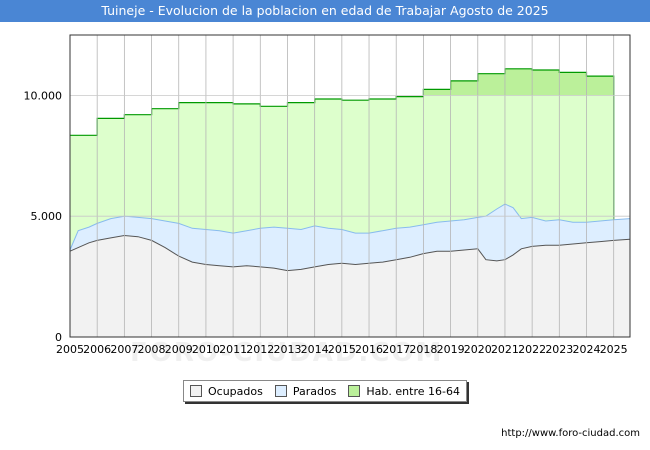  What do you see at coordinates (152, 349) in the screenshot?
I see `x-tick-label: 2008` at bounding box center [152, 349].